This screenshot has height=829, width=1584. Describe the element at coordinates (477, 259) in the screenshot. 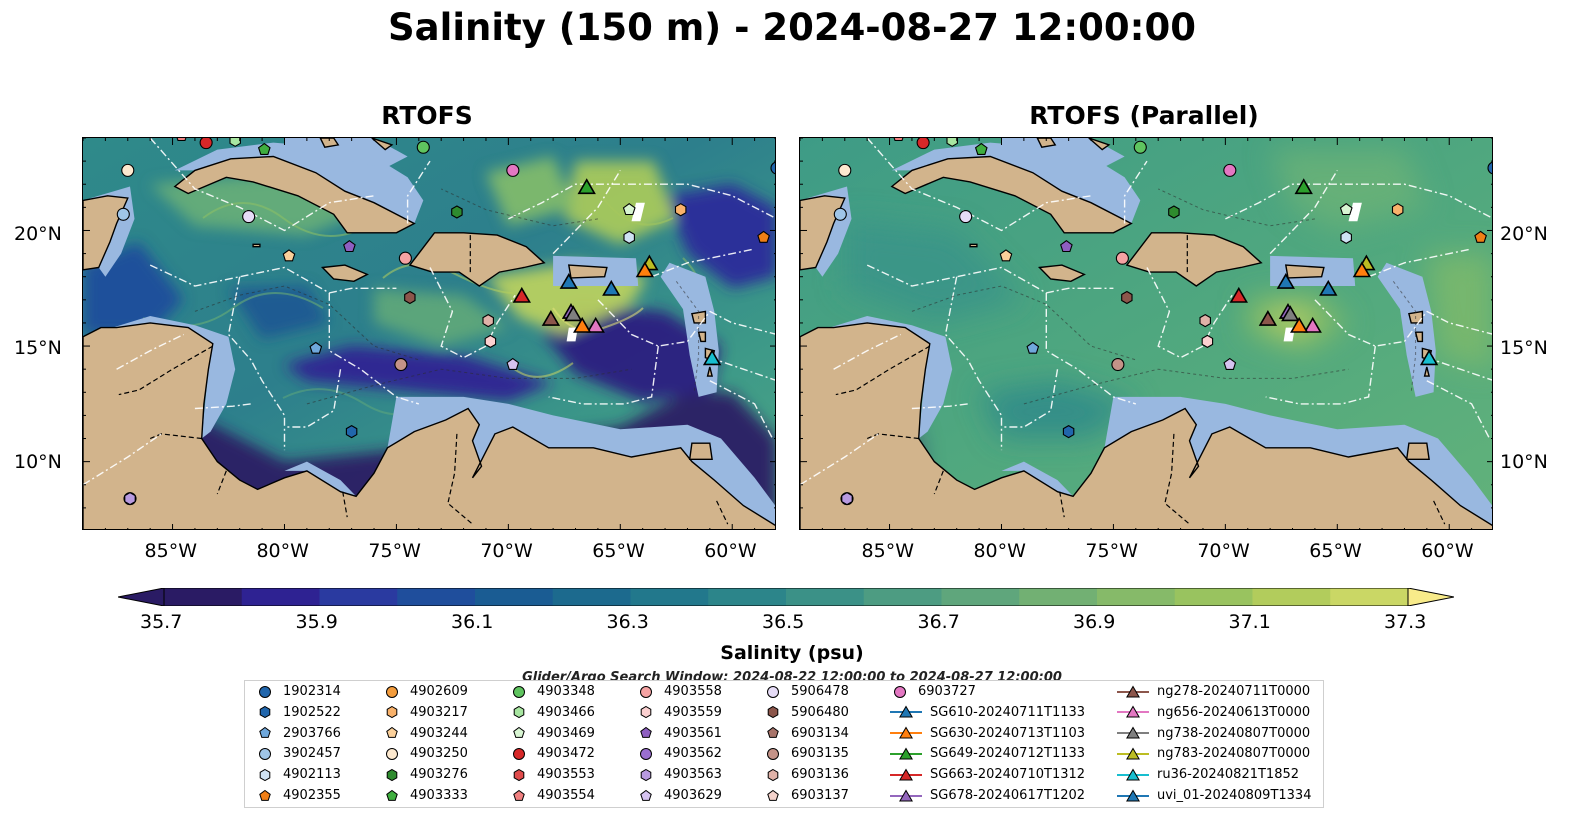

I see `land-hisp` at that location.